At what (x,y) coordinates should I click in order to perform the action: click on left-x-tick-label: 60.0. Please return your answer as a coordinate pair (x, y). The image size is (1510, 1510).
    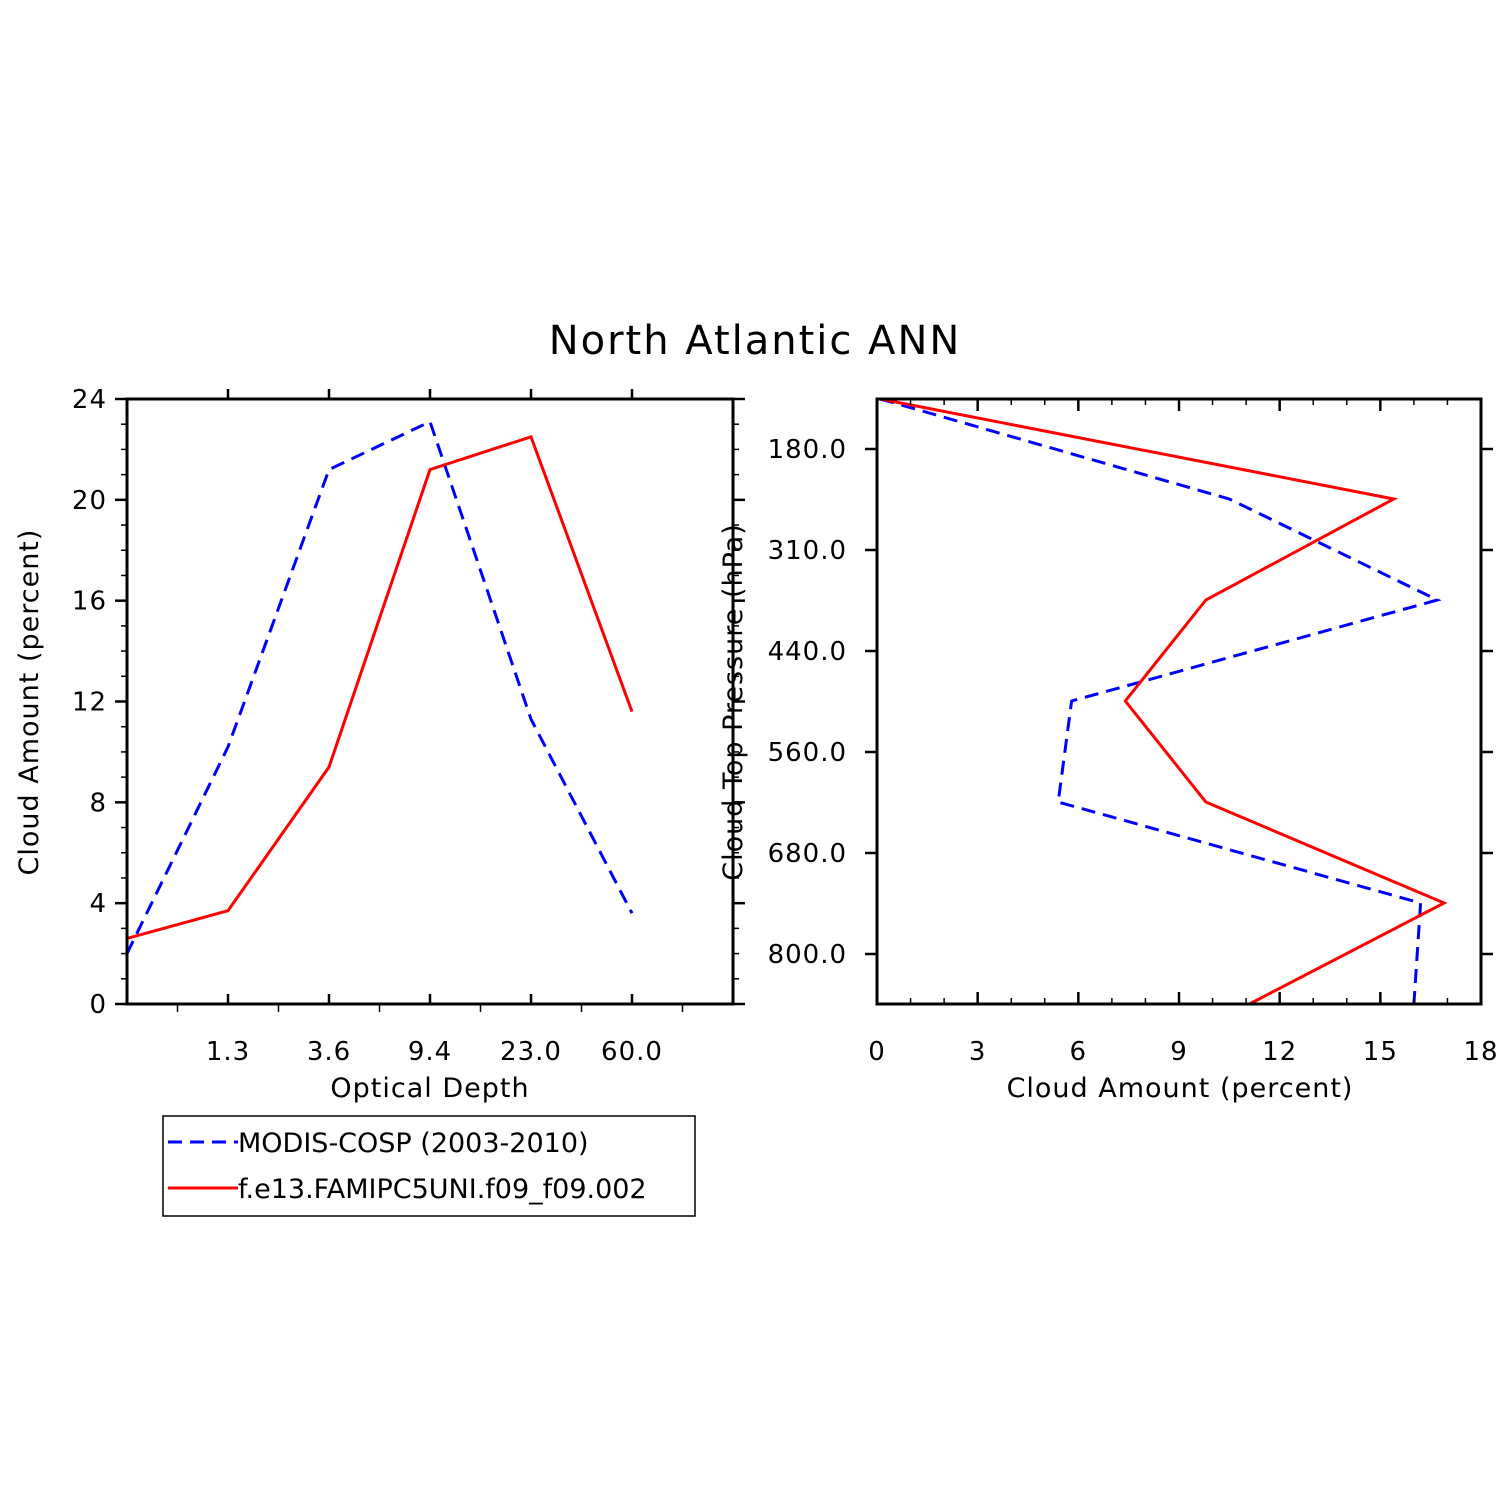
    Looking at the image, I should click on (632, 1052).